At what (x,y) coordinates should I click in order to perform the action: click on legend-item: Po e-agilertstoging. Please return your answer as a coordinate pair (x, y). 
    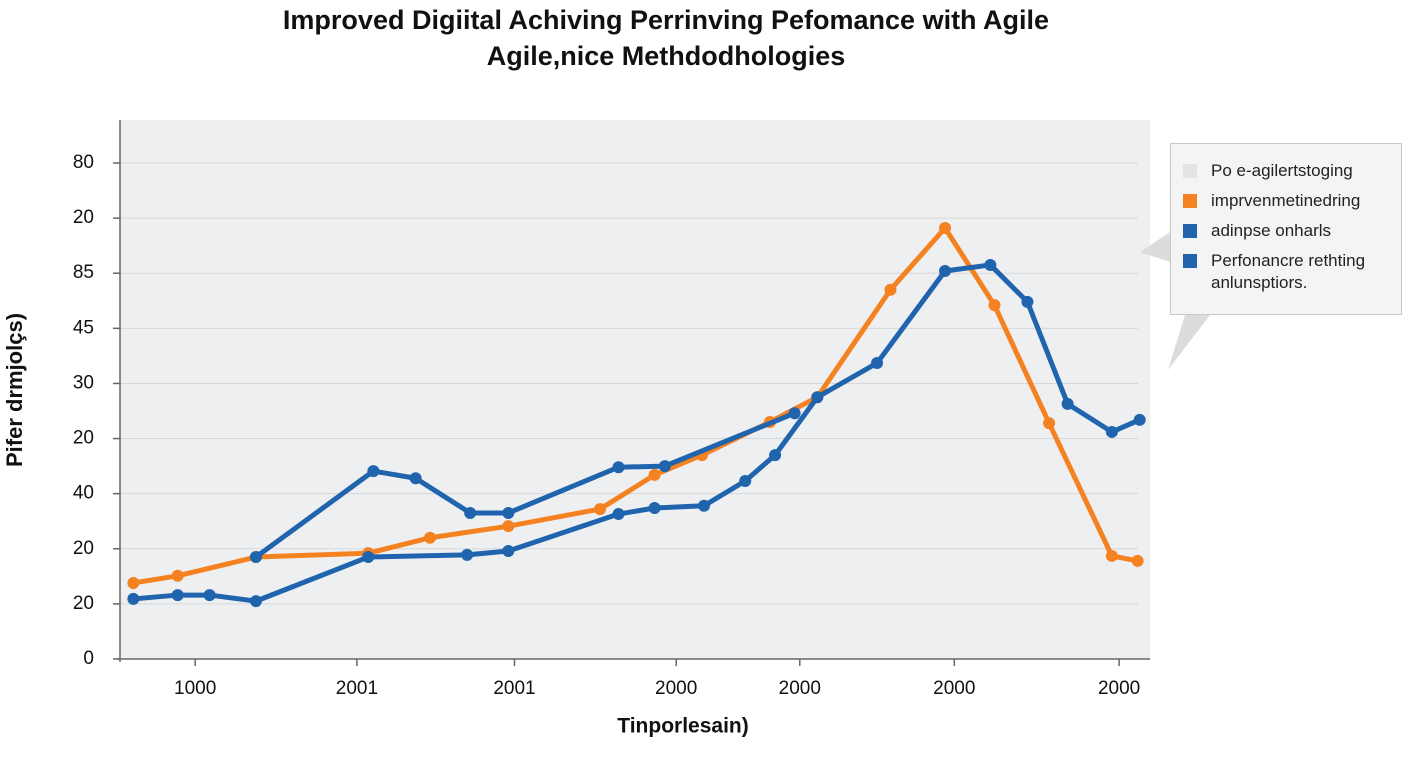
    Looking at the image, I should click on (1287, 171).